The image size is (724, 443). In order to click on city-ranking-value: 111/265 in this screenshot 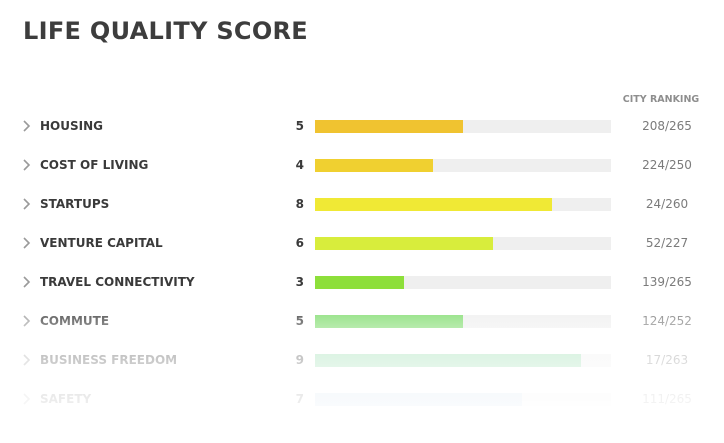, I will do `click(667, 399)`.